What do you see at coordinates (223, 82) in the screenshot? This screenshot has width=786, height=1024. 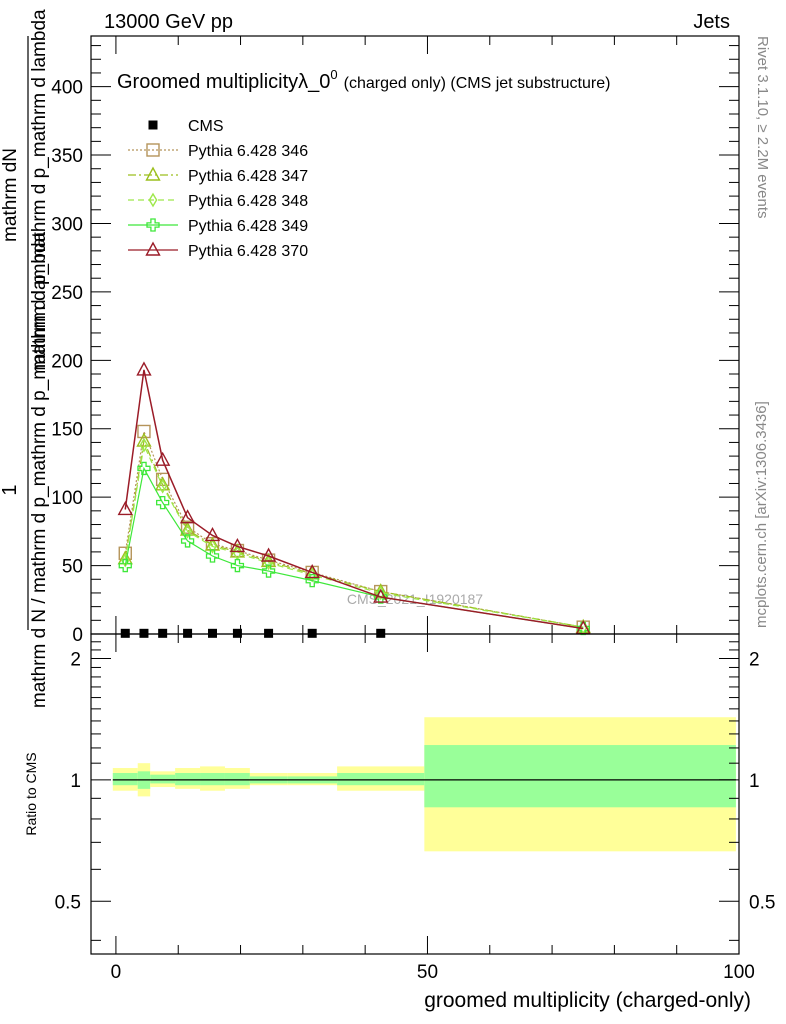 I see `chart-title-main: Groomed multiplicityλ_0` at bounding box center [223, 82].